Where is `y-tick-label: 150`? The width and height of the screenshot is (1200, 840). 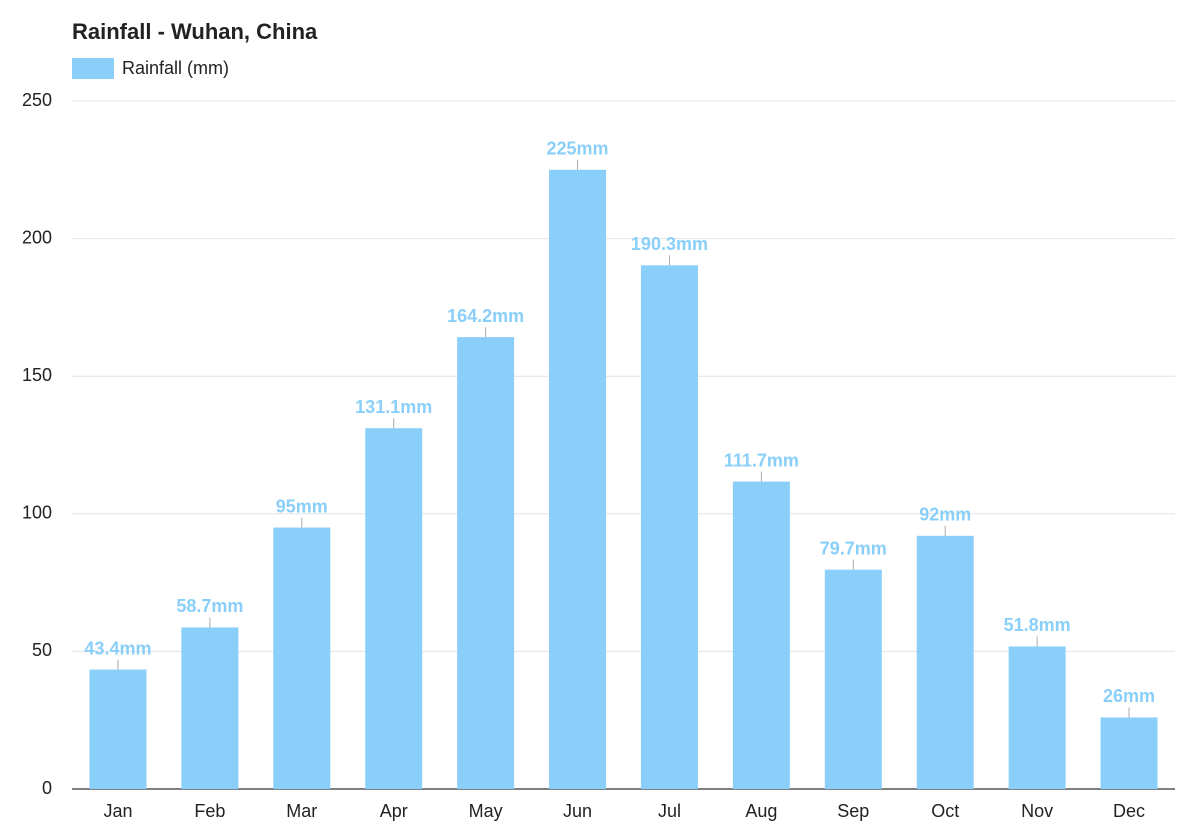 y-tick-label: 150 is located at coordinates (37, 375).